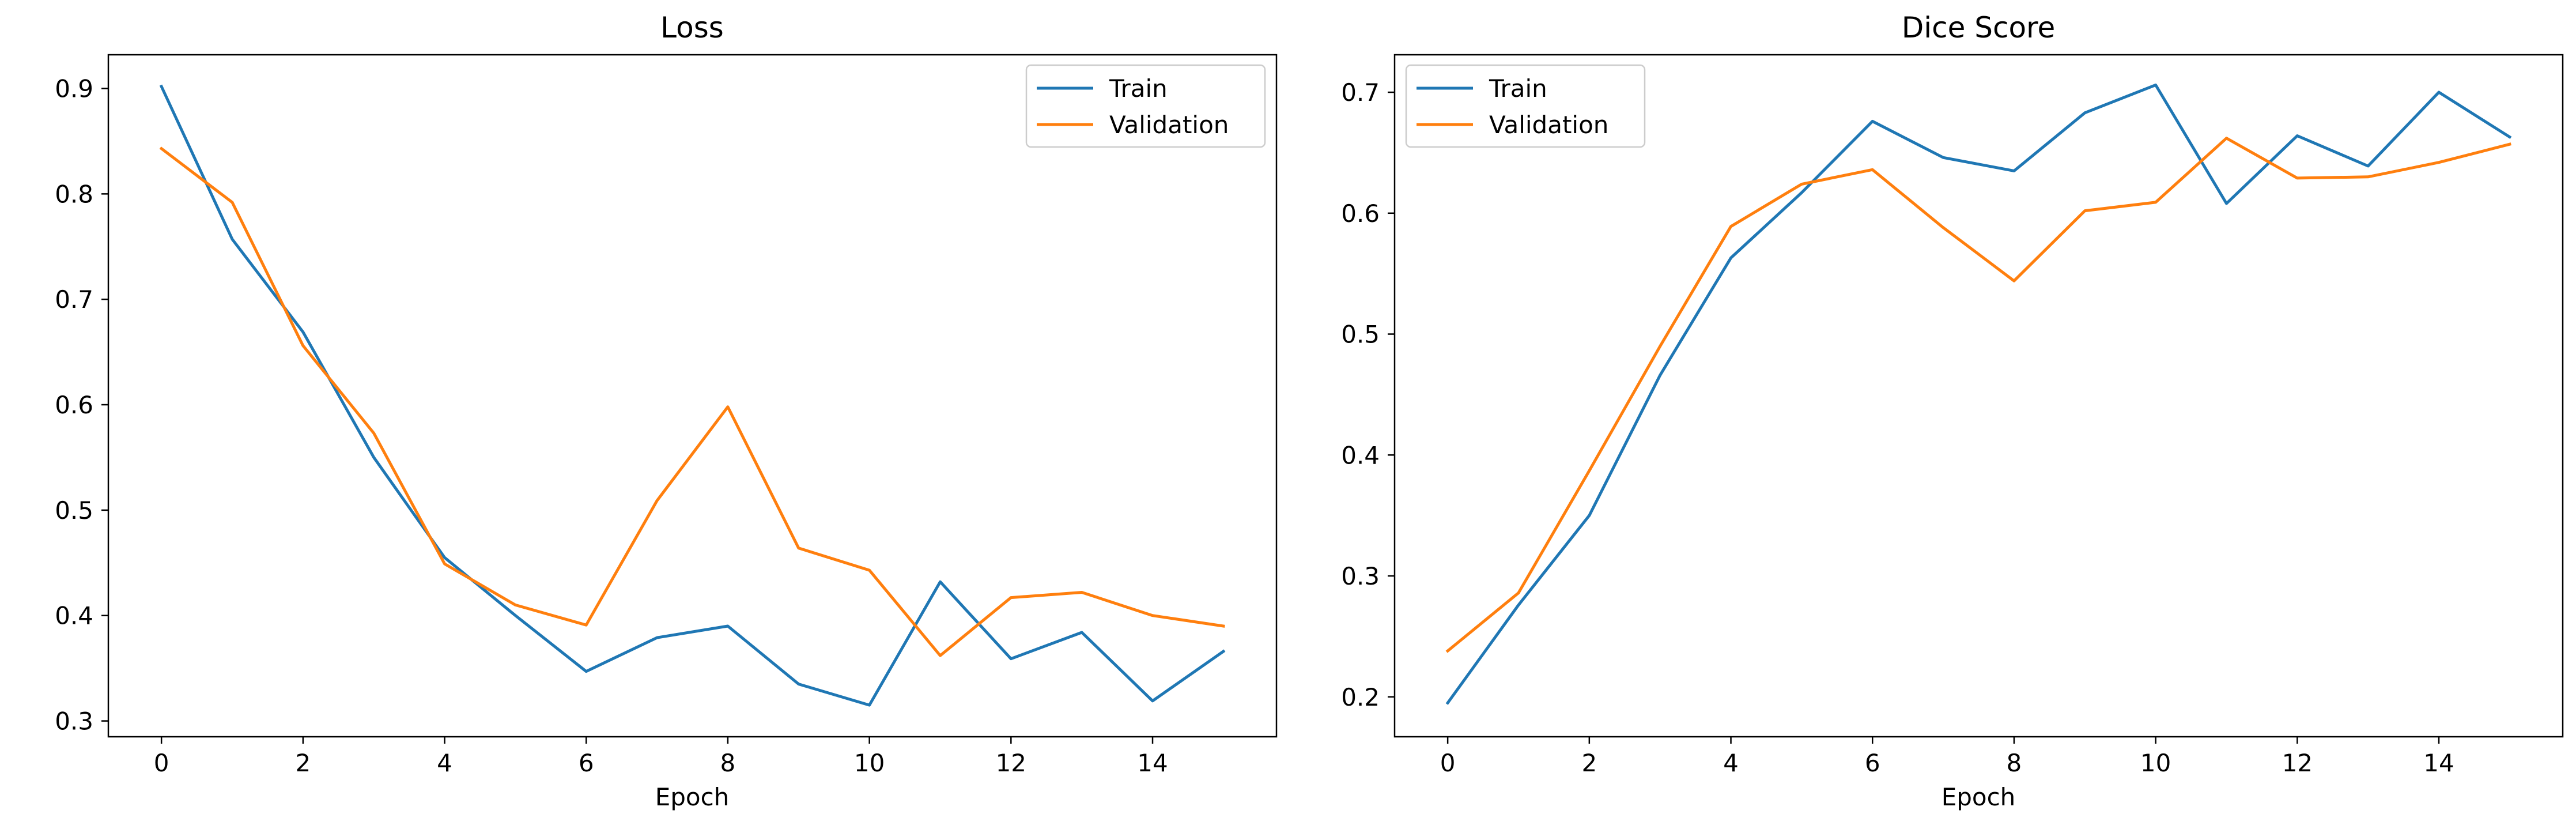 This screenshot has width=2576, height=829. Describe the element at coordinates (692, 797) in the screenshot. I see `loss-x-axis-label: Epoch` at that location.